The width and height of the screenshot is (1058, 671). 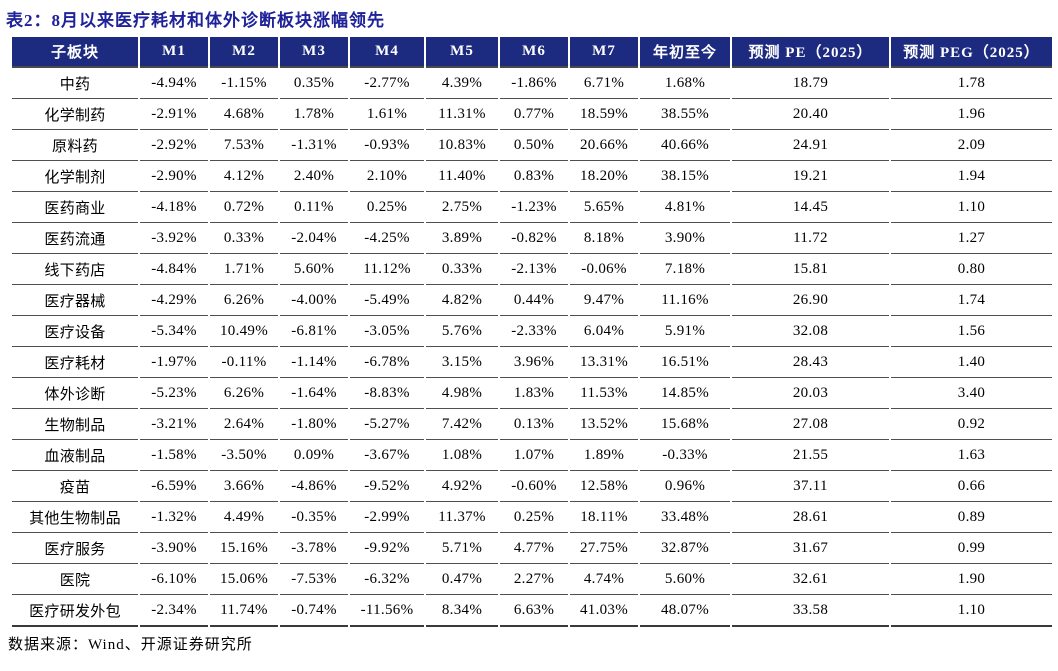 I want to click on value-cell: 14.45, so click(x=810, y=207).